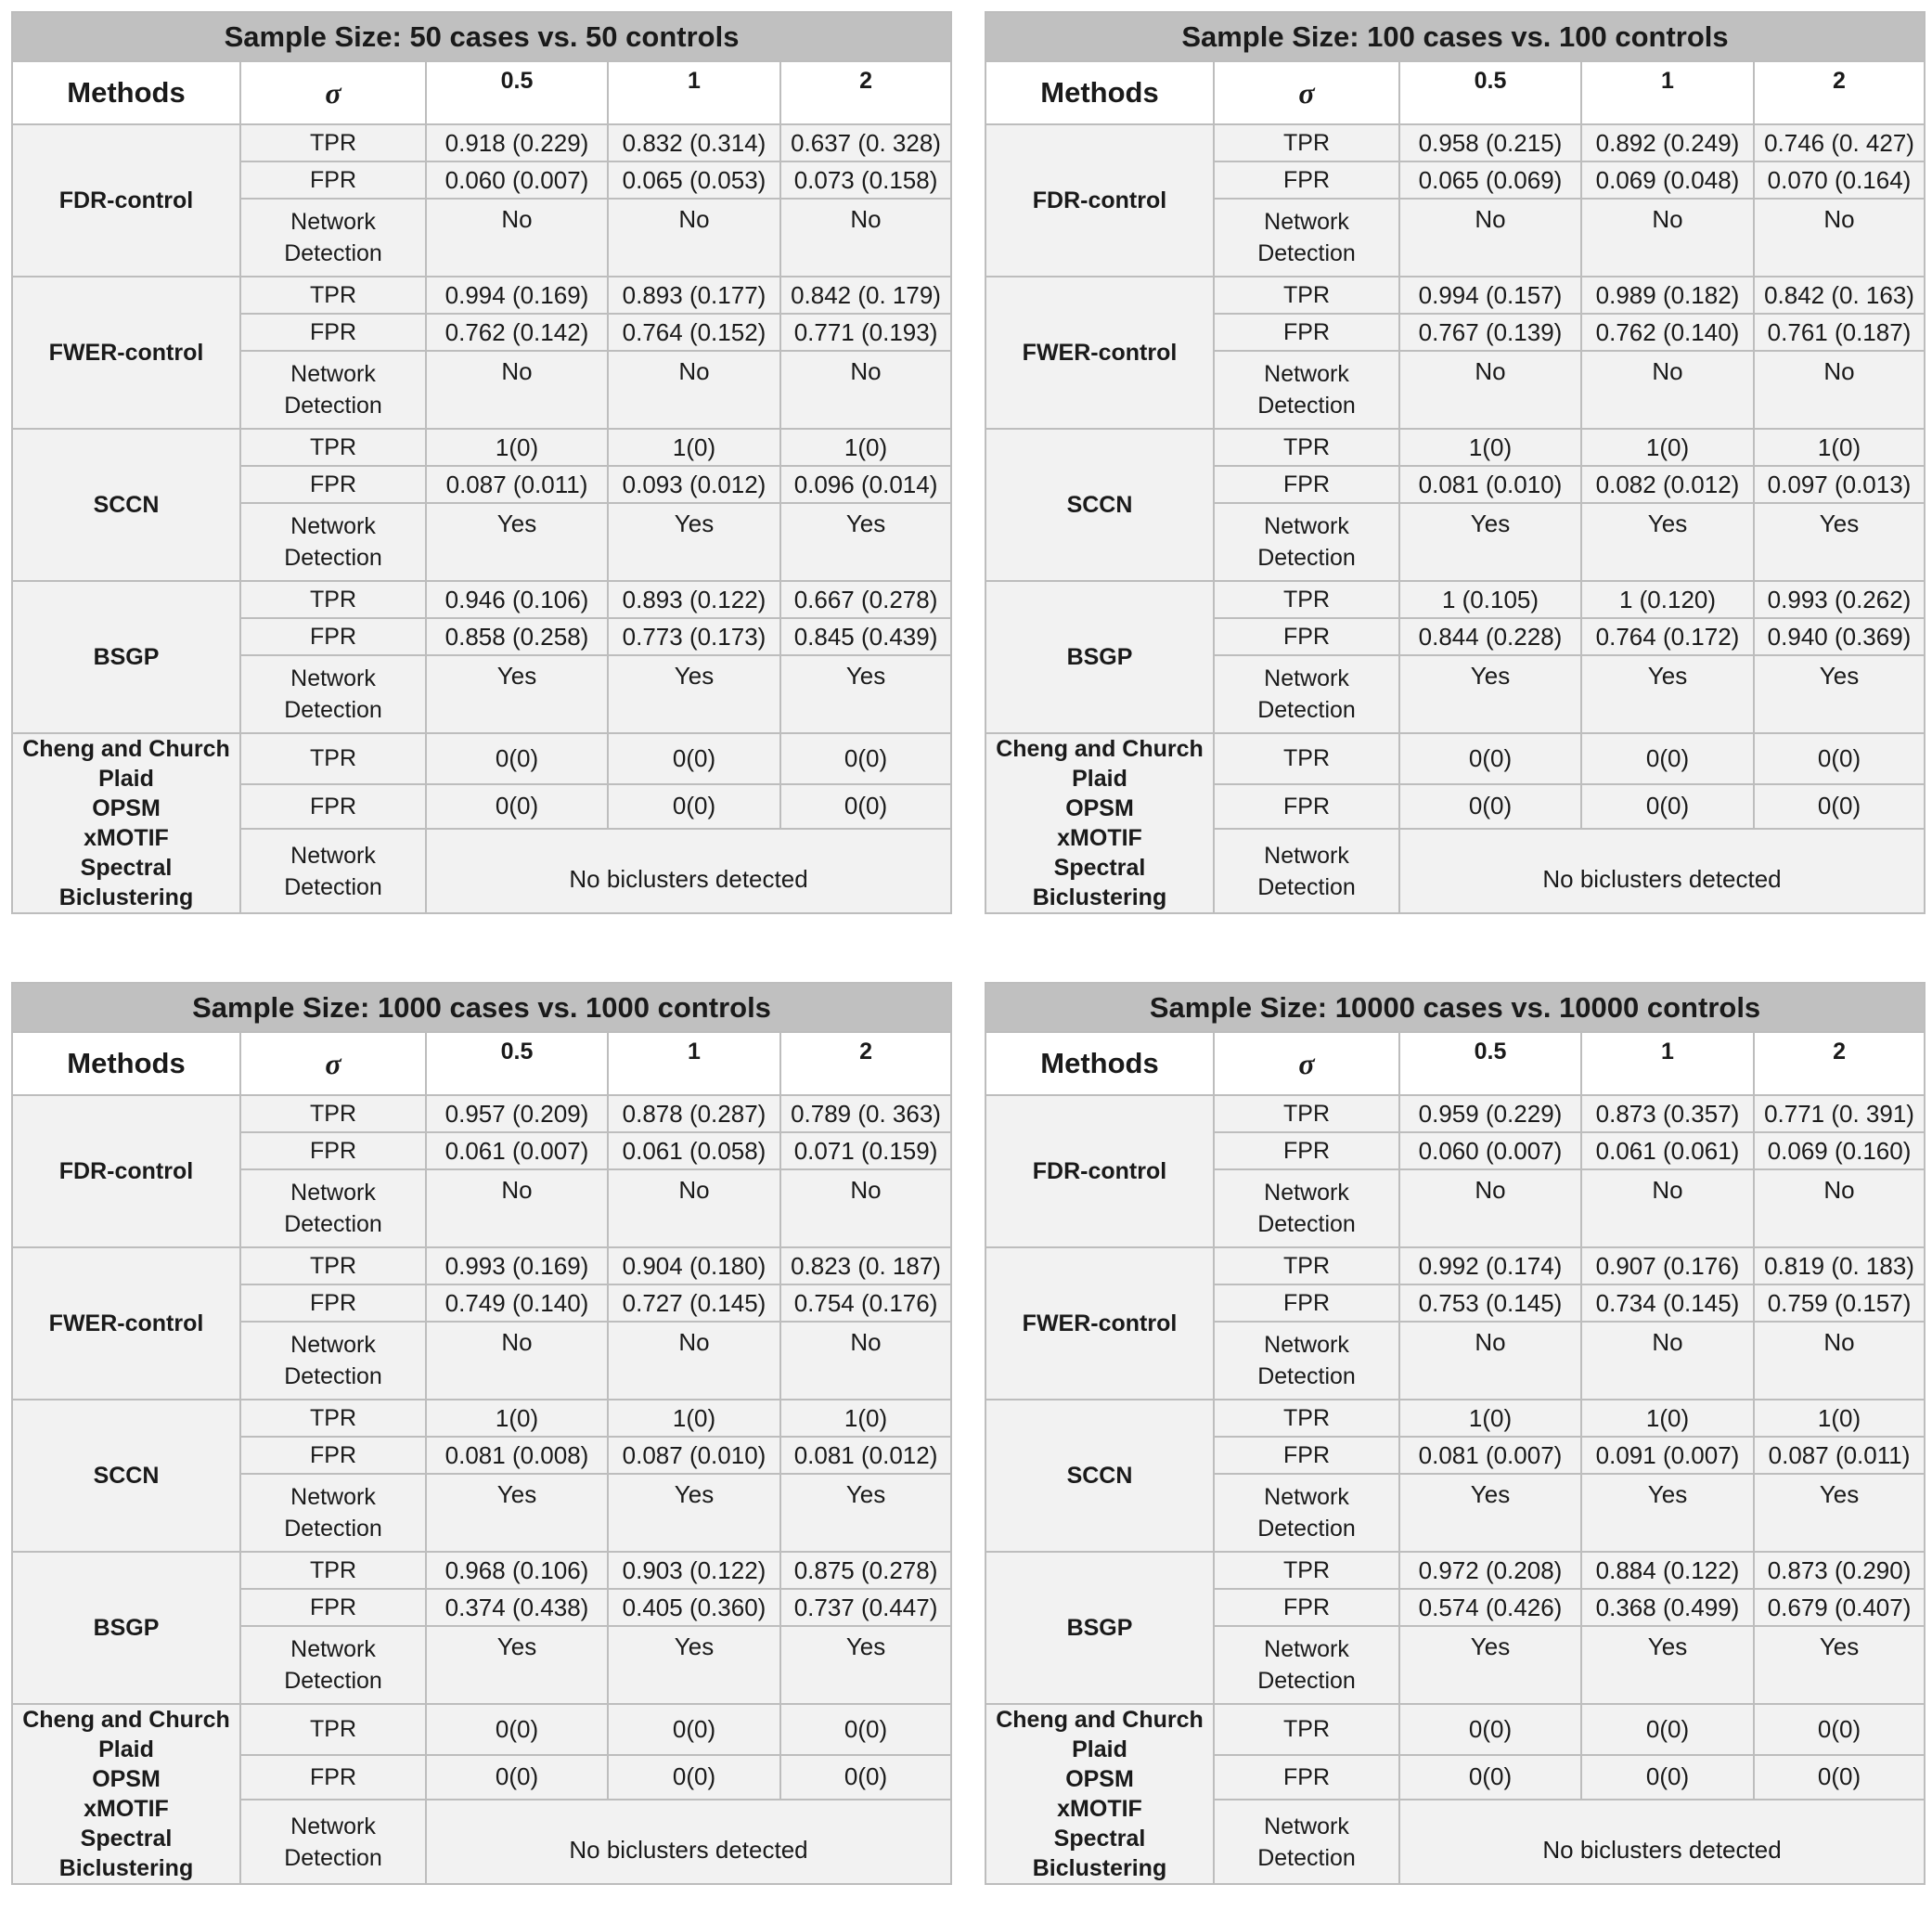 The image size is (1932, 1923). I want to click on sigma-value-header: 1, so click(694, 1063).